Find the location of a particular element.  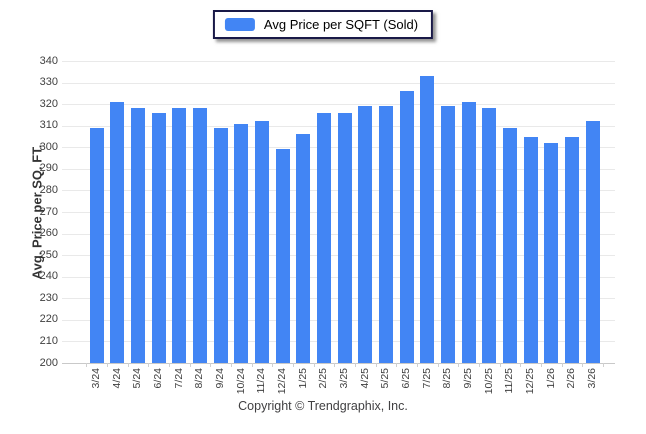

y-tick-label: 320 is located at coordinates (48, 103).